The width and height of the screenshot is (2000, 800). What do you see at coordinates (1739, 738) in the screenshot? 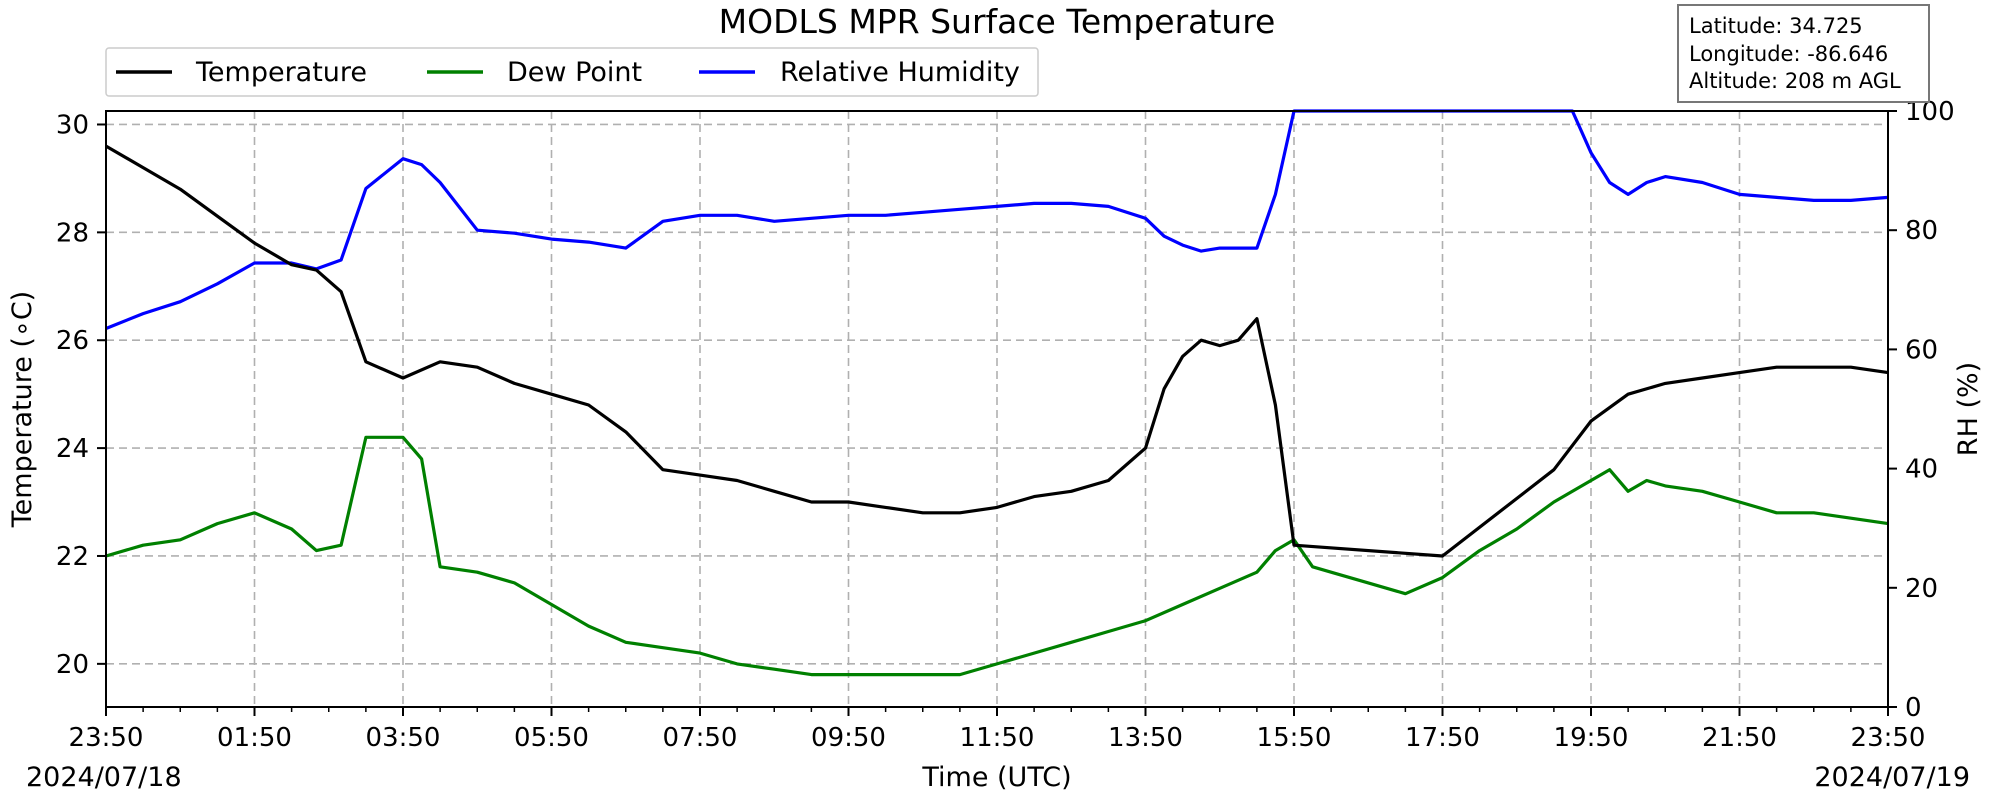
I see `x-tick-label: 21:50` at bounding box center [1739, 738].